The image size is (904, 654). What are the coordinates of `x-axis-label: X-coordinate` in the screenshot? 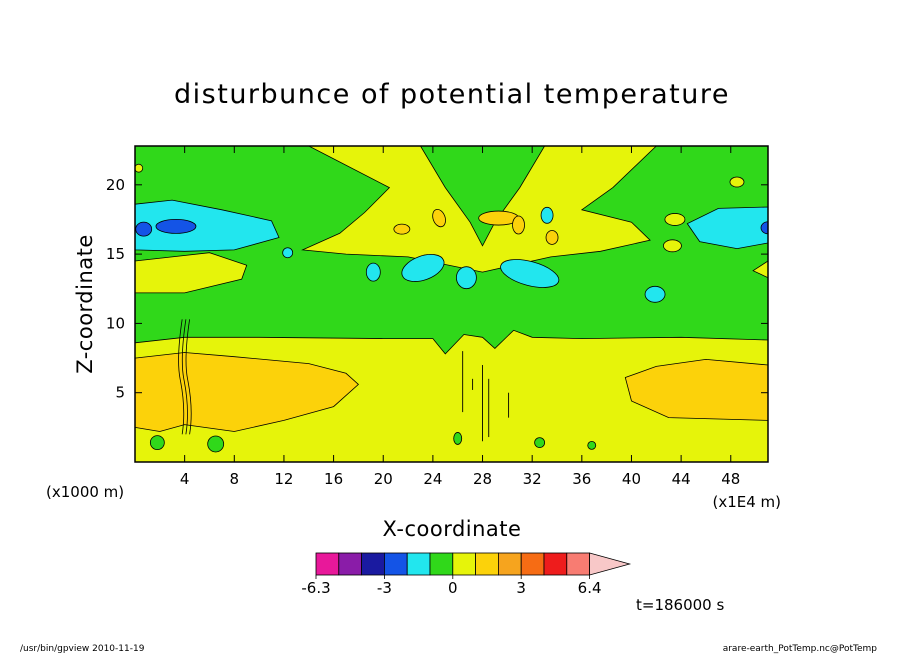 It's located at (452, 529).